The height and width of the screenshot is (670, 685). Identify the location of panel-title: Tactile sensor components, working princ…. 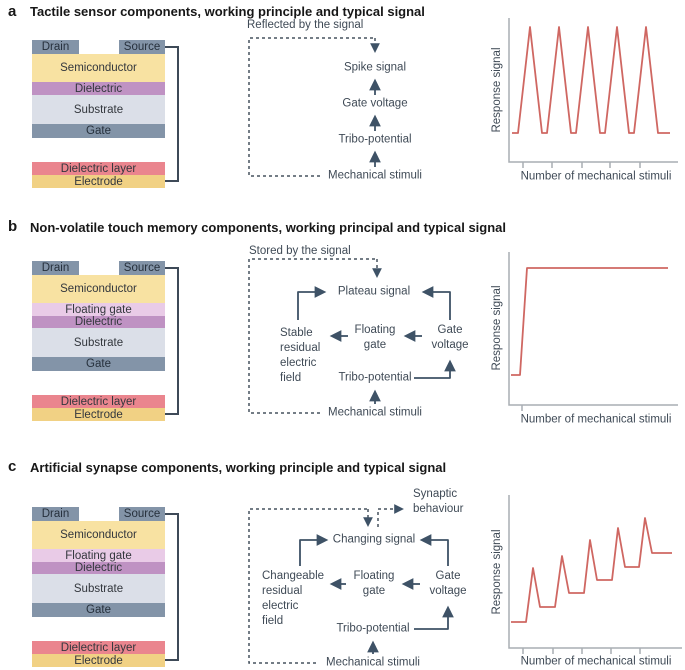
(227, 11).